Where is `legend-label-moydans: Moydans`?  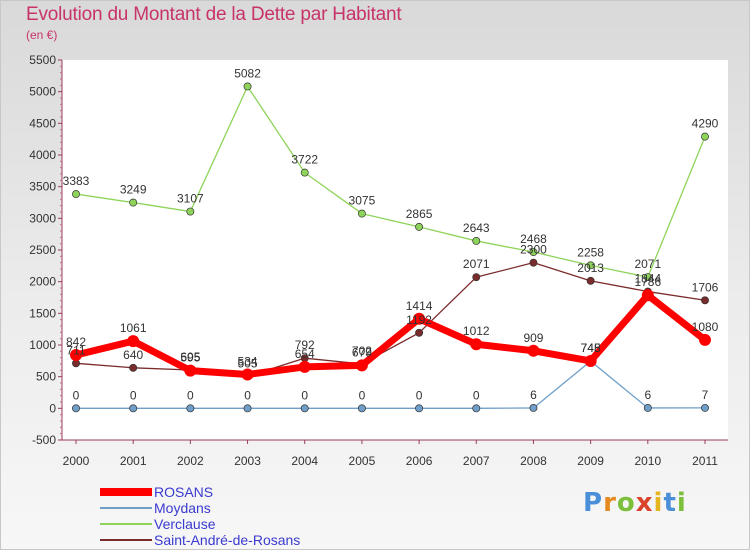 legend-label-moydans: Moydans is located at coordinates (182, 508).